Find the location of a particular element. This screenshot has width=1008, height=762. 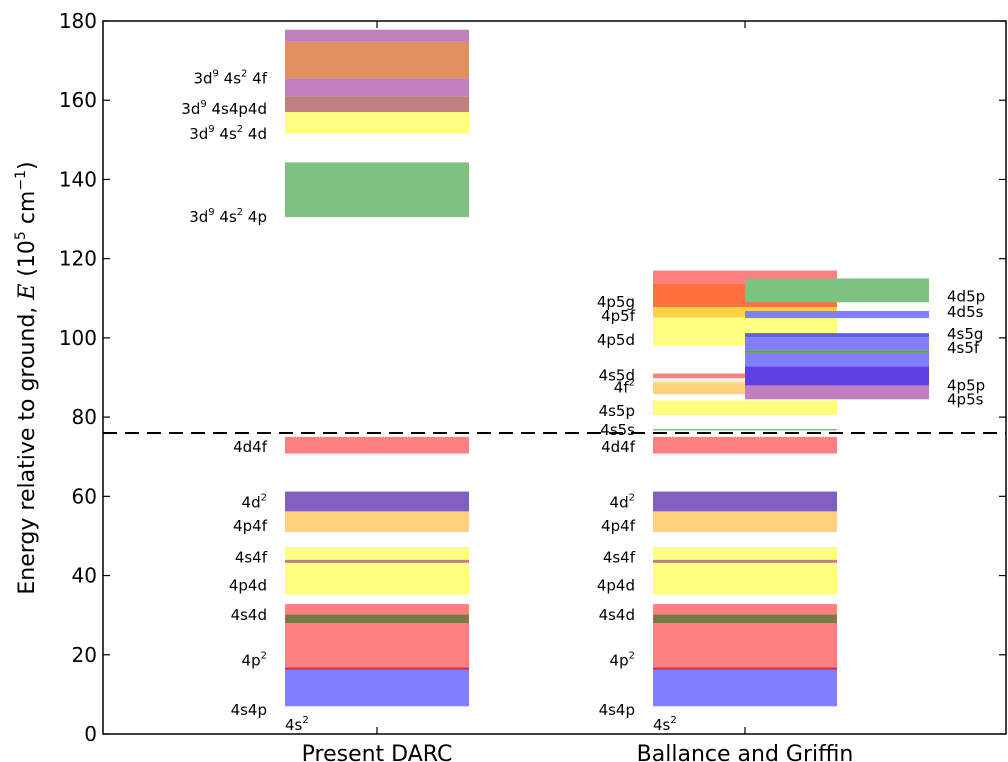

y-axis-title-main: Energy relative to ground, is located at coordinates (27, 447).